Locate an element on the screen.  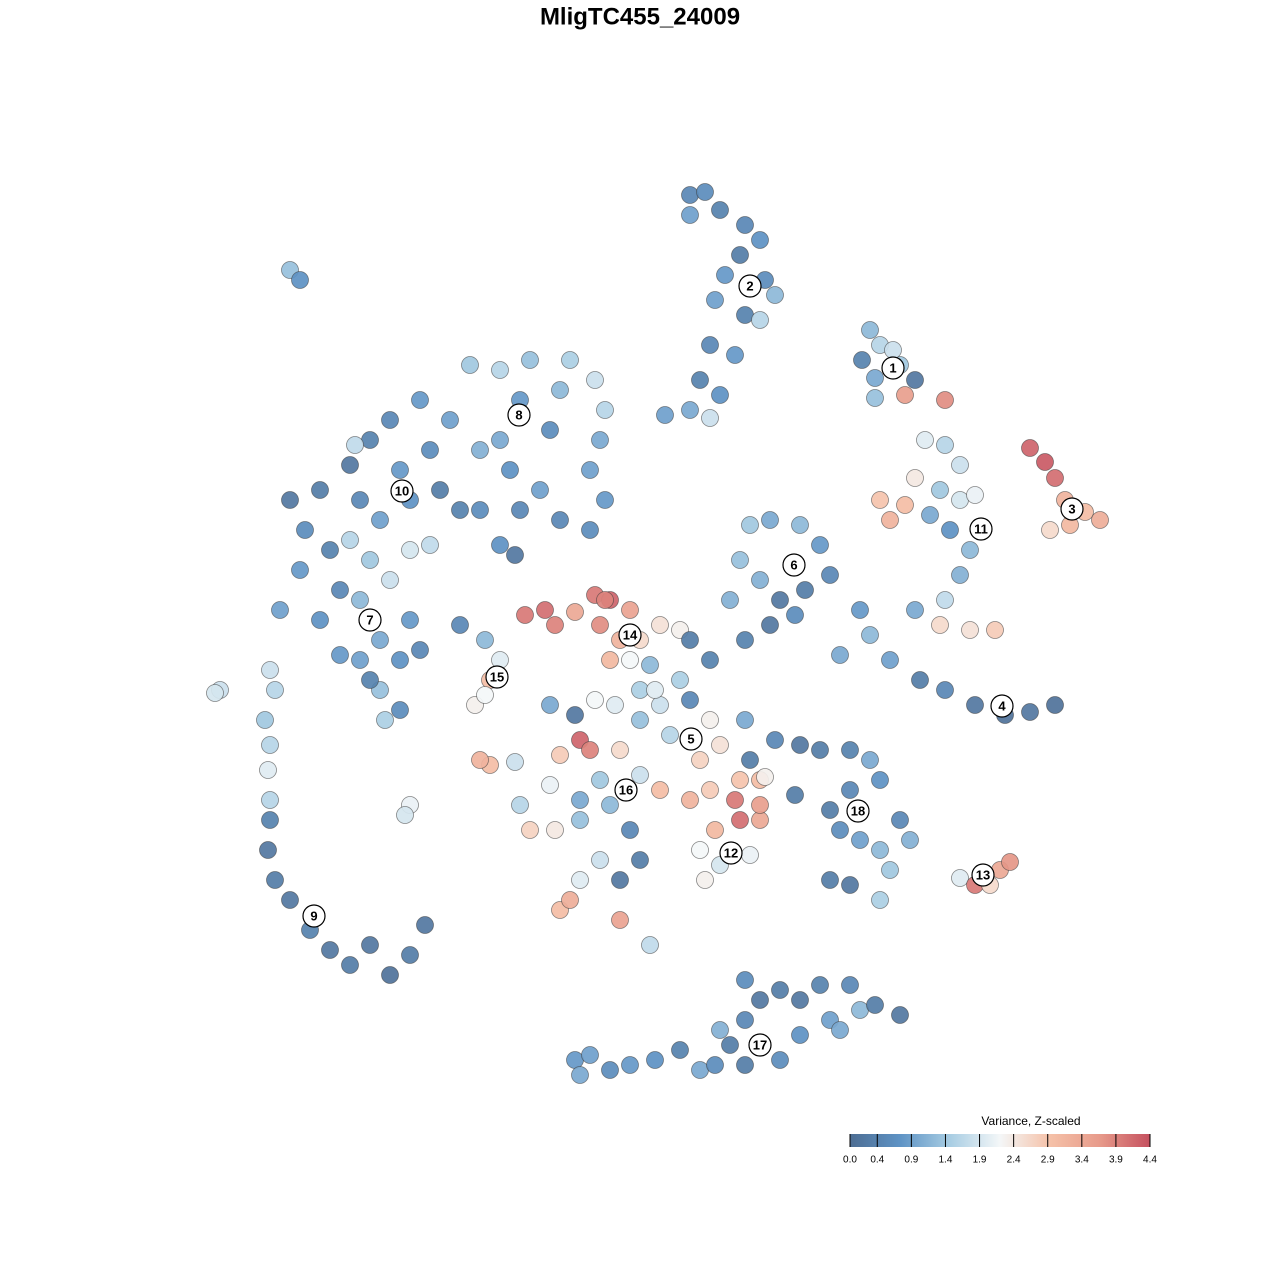
colorbar-tick-label: 1.4 is located at coordinates (946, 1160).